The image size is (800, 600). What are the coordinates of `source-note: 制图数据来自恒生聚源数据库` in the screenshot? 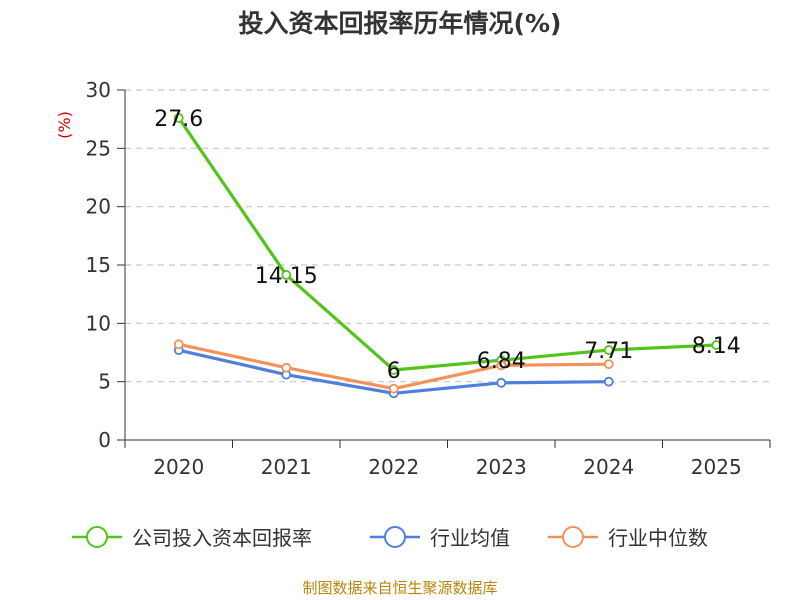 It's located at (400, 588).